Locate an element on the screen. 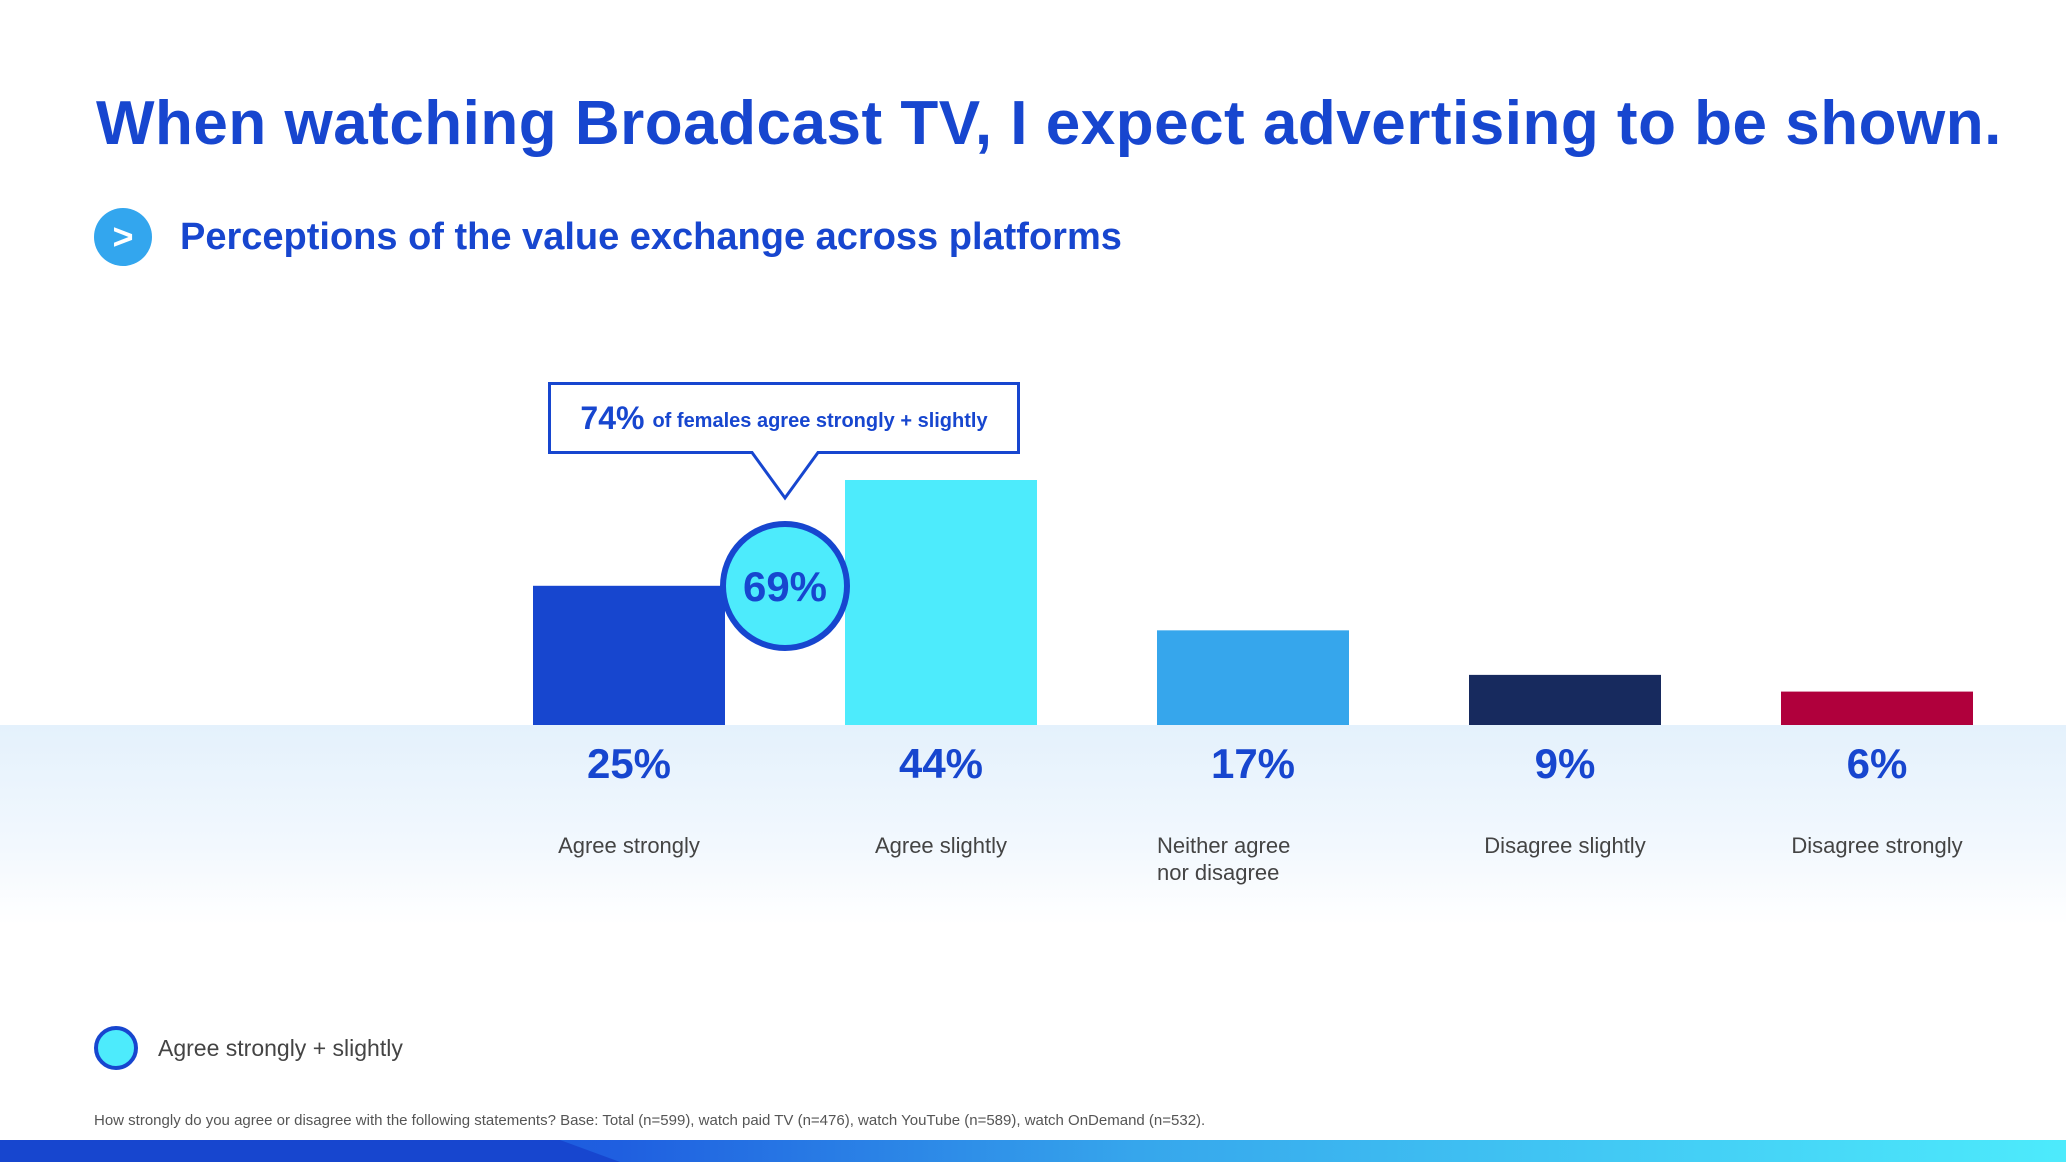 The image size is (2066, 1162). value-label-4: 9% is located at coordinates (1565, 763).